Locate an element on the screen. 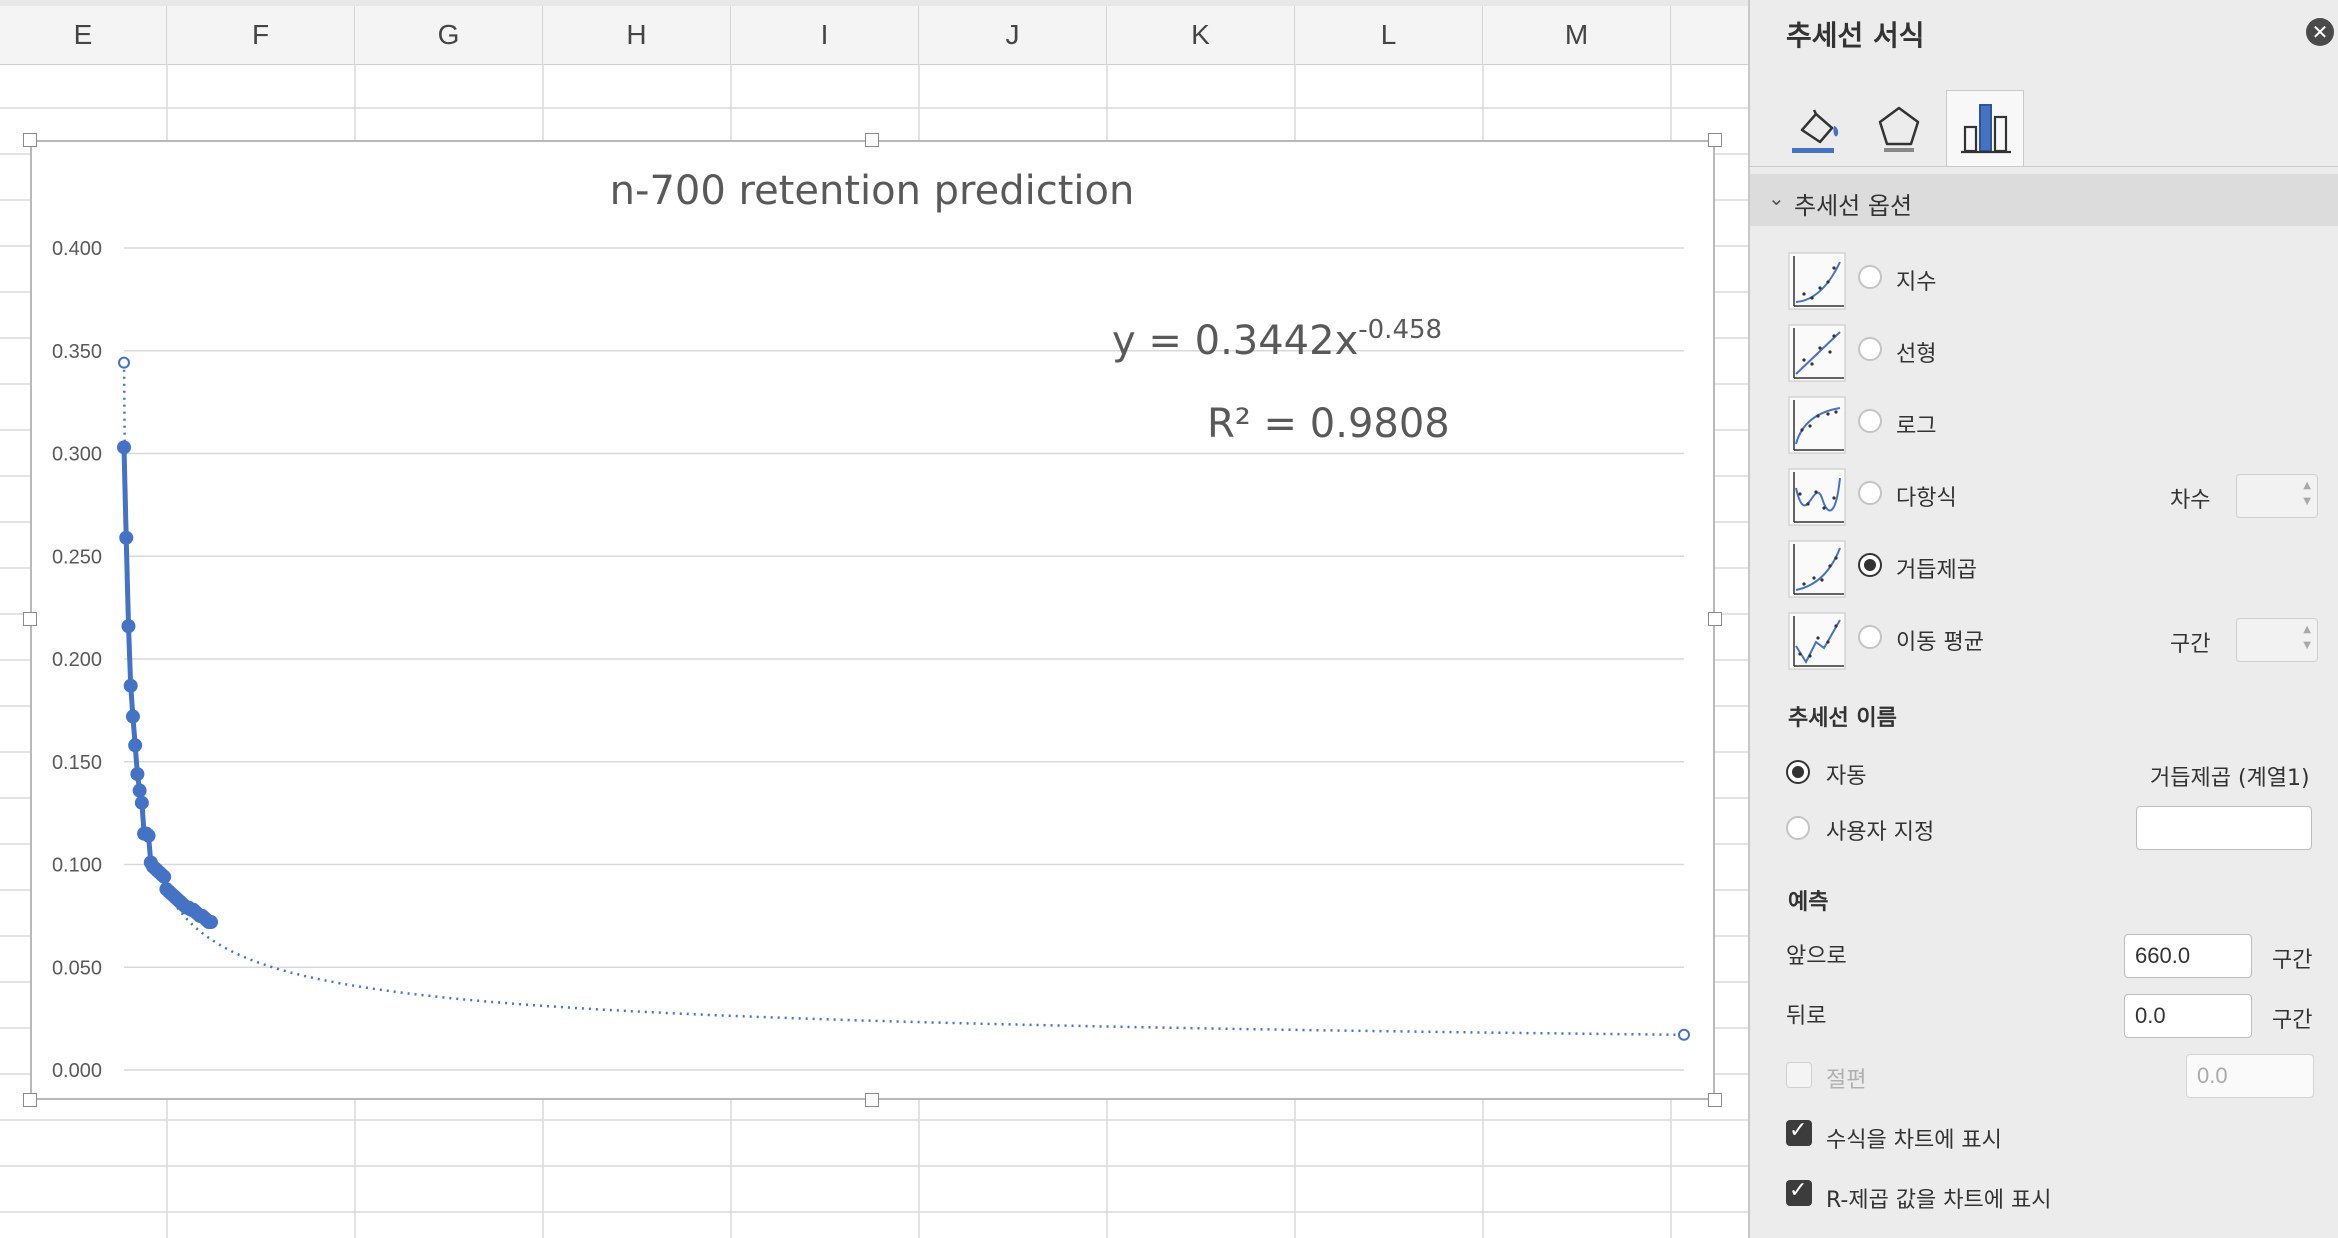  trend-option-polynomial: 다항식 차수 ▲ ▼ is located at coordinates (2058, 498).